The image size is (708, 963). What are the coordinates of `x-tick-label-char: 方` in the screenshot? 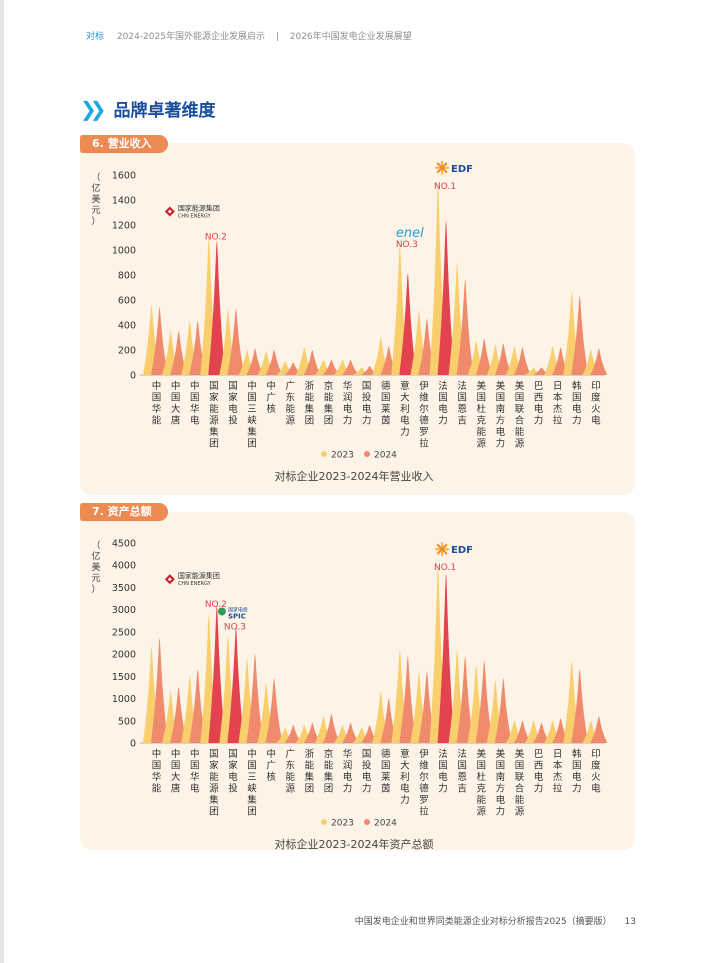 It's located at (501, 789).